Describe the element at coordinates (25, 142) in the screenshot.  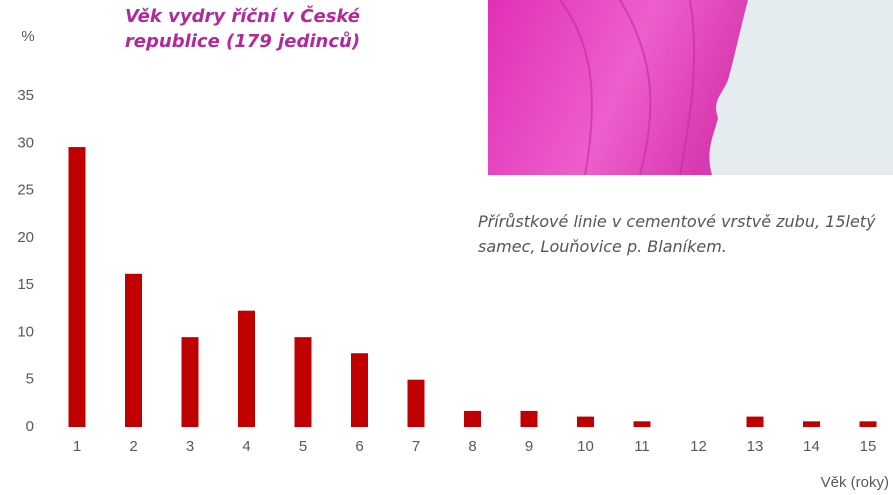
I see `y-tick-label: 30` at that location.